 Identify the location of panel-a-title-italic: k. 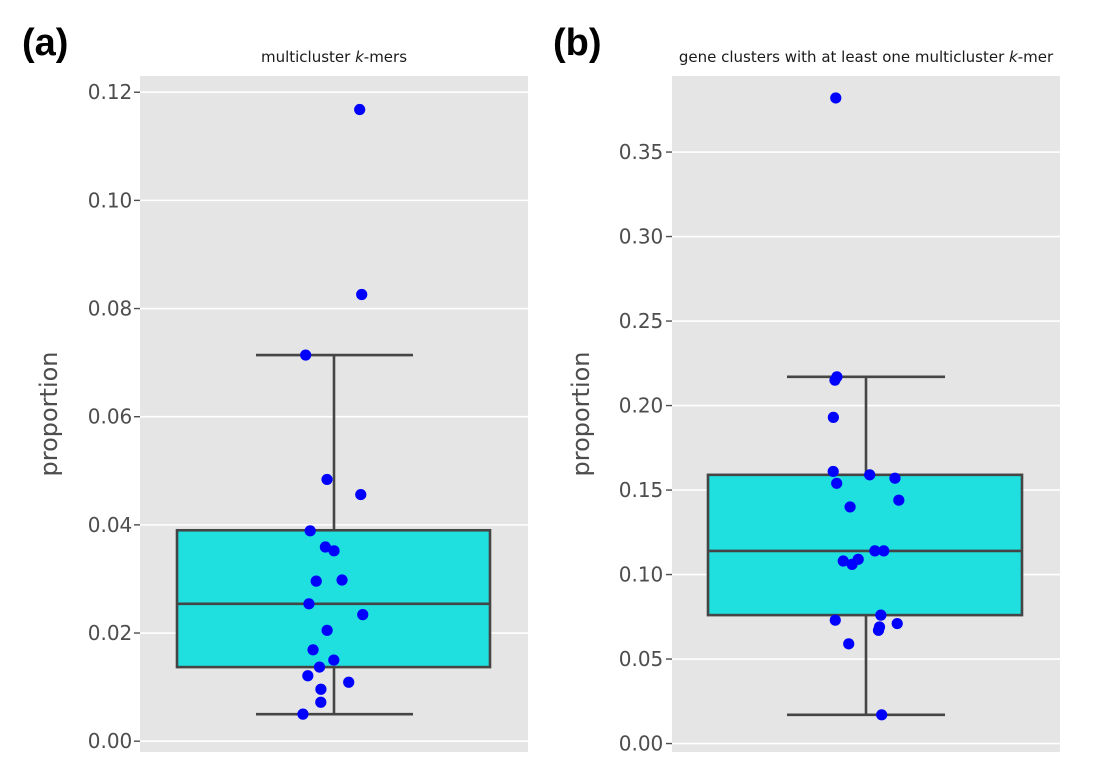
(360, 57).